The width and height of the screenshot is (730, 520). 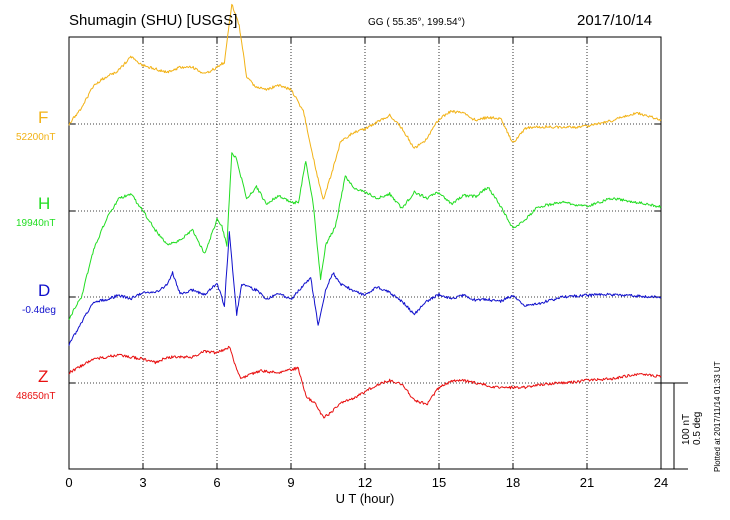 What do you see at coordinates (142, 482) in the screenshot?
I see `x-tick-label-3: 3` at bounding box center [142, 482].